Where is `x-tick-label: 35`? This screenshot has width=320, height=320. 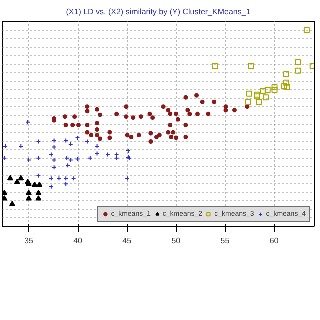
x-tick-label: 35 is located at coordinates (29, 241).